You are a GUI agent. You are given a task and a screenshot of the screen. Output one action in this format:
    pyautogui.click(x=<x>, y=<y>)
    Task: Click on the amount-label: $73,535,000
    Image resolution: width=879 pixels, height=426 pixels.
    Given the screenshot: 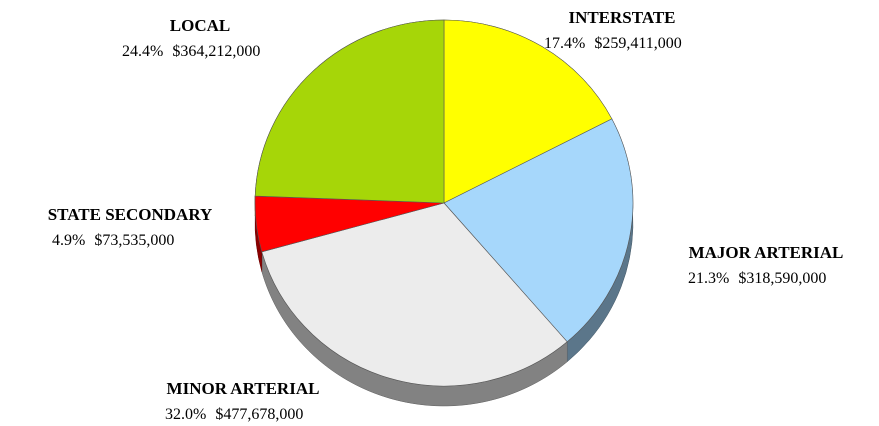 What is the action you would take?
    pyautogui.click(x=134, y=240)
    